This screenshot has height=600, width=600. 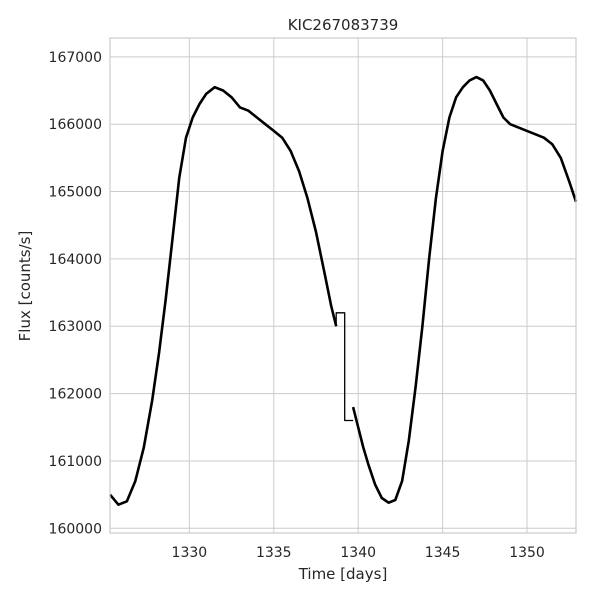 I want to click on x-tick-label: 1350, so click(x=527, y=553).